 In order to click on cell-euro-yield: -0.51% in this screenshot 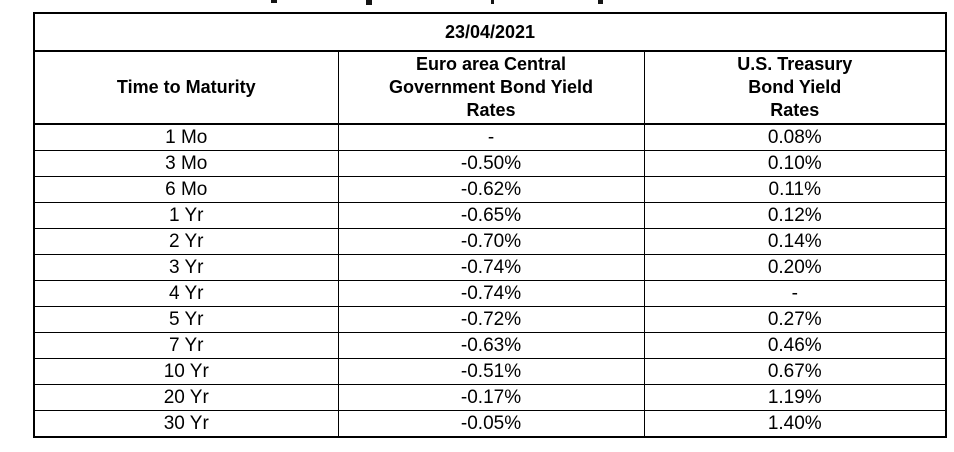, I will do `click(491, 371)`.